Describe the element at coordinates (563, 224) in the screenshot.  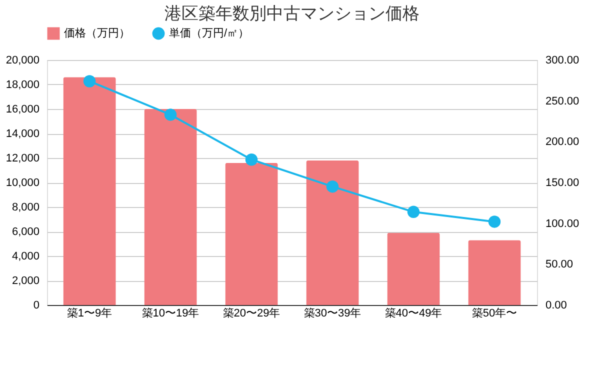
I see `y2-tick-label: 100.00` at that location.